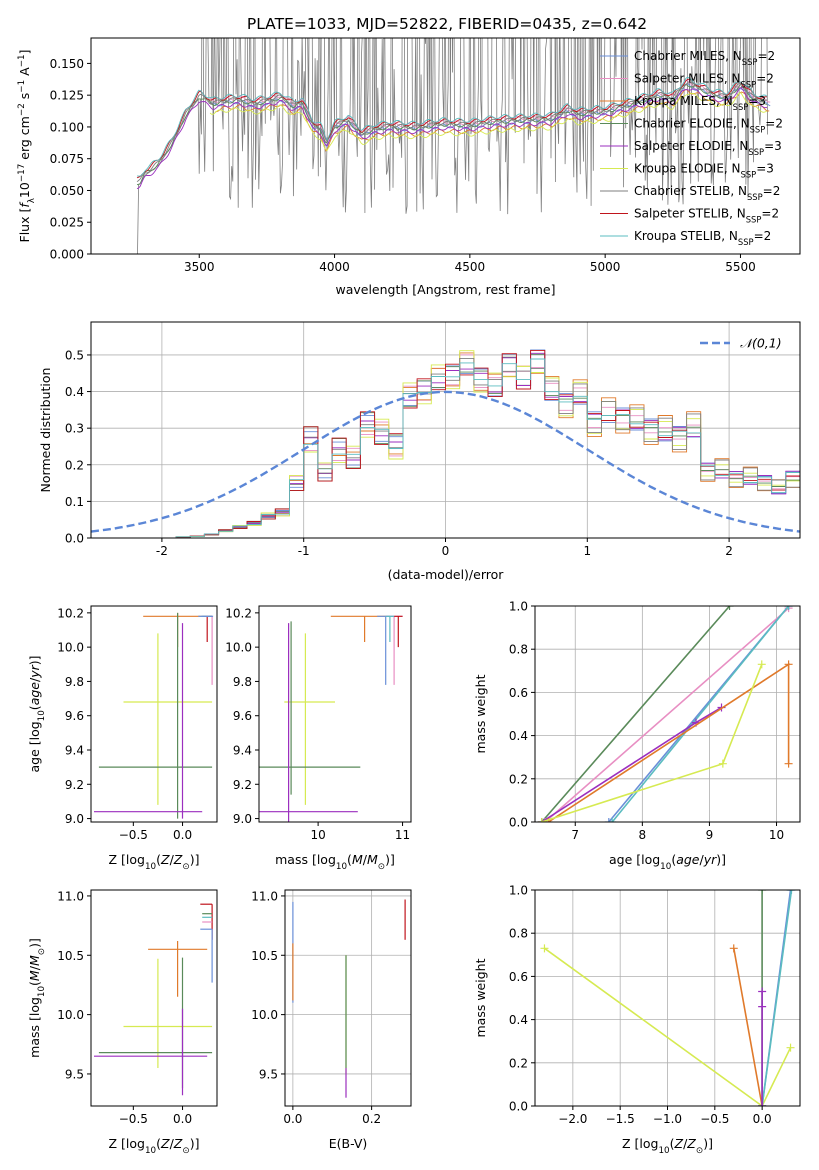 Image resolution: width=819 pixels, height=1170 pixels. What do you see at coordinates (702, 238) in the screenshot?
I see `legend-label-8: Kroupa STELIB, NSSP=2` at bounding box center [702, 238].